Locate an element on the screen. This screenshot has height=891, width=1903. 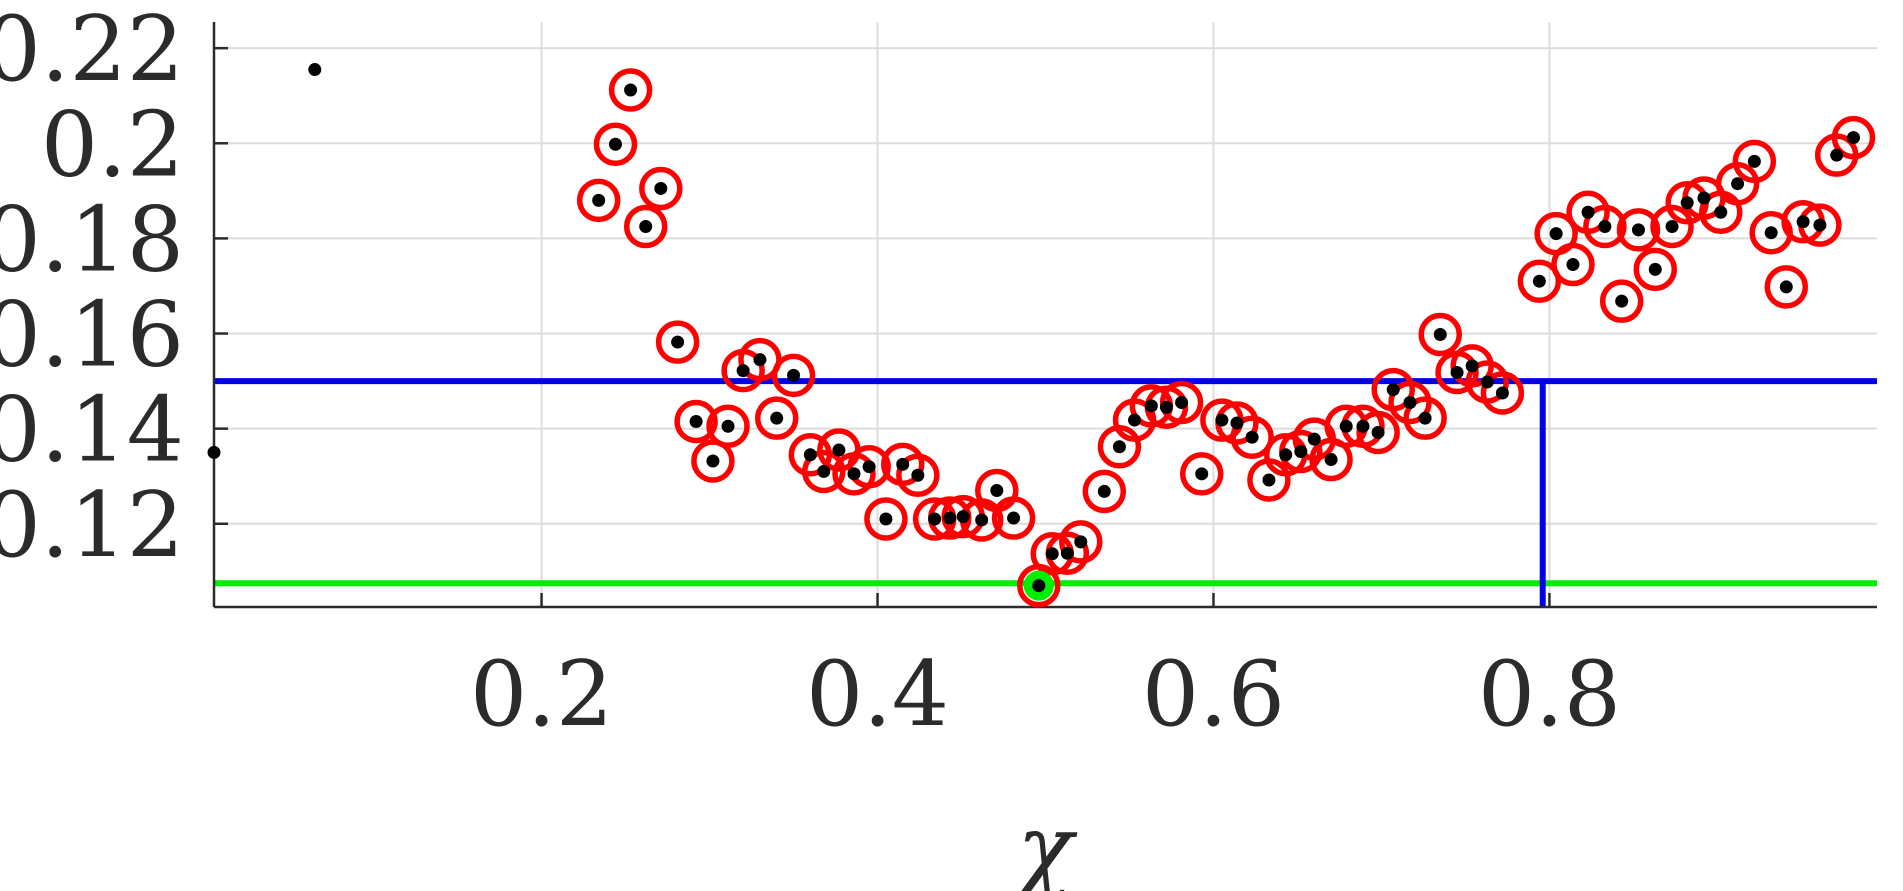
x-tick-label-1: 0.4 is located at coordinates (877, 694).